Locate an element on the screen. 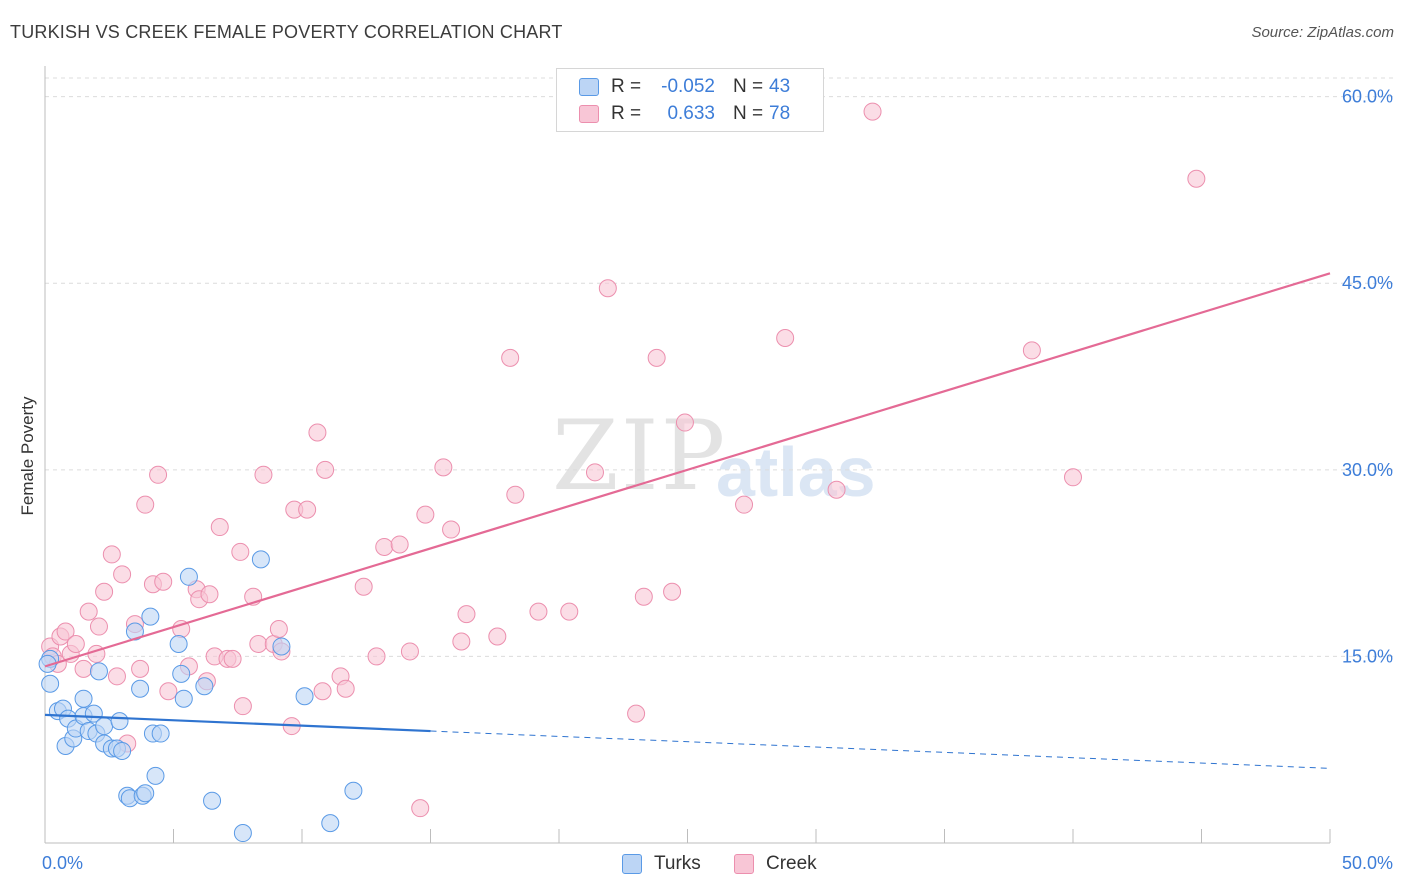  legend-r-value: 0.633 is located at coordinates (691, 113).